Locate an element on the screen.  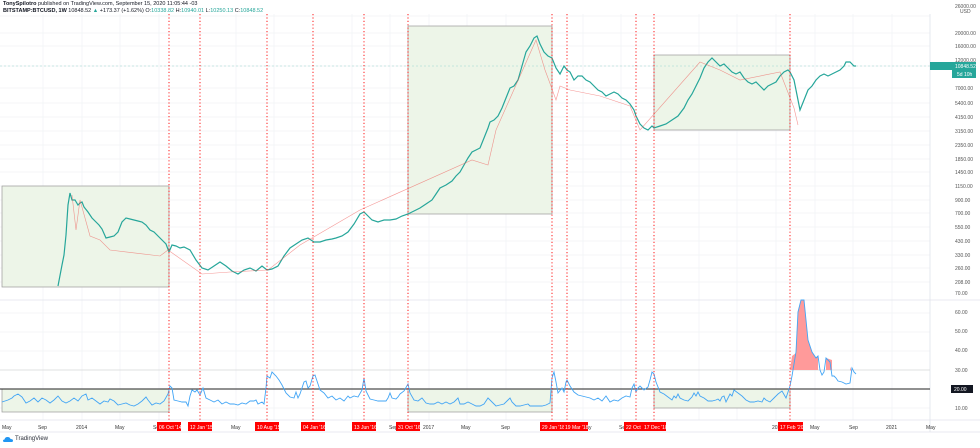
time-label: 2014 is located at coordinates (81, 428).